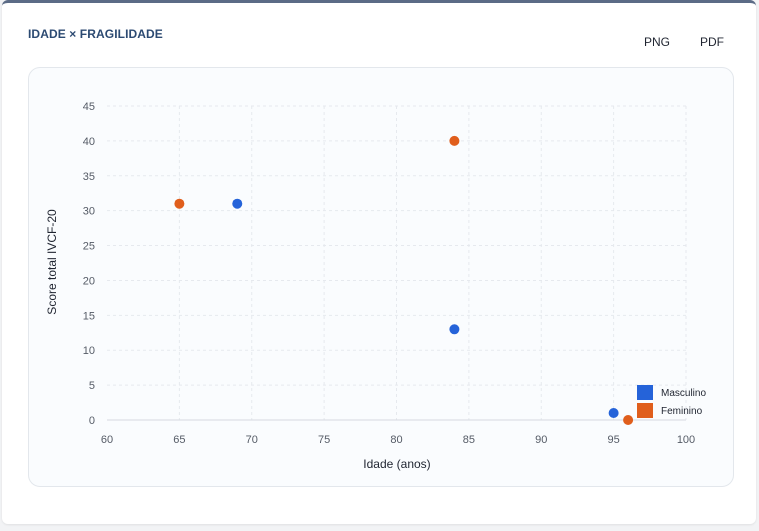 This screenshot has width=759, height=531. I want to click on export-pdf-button: PDF, so click(712, 42).